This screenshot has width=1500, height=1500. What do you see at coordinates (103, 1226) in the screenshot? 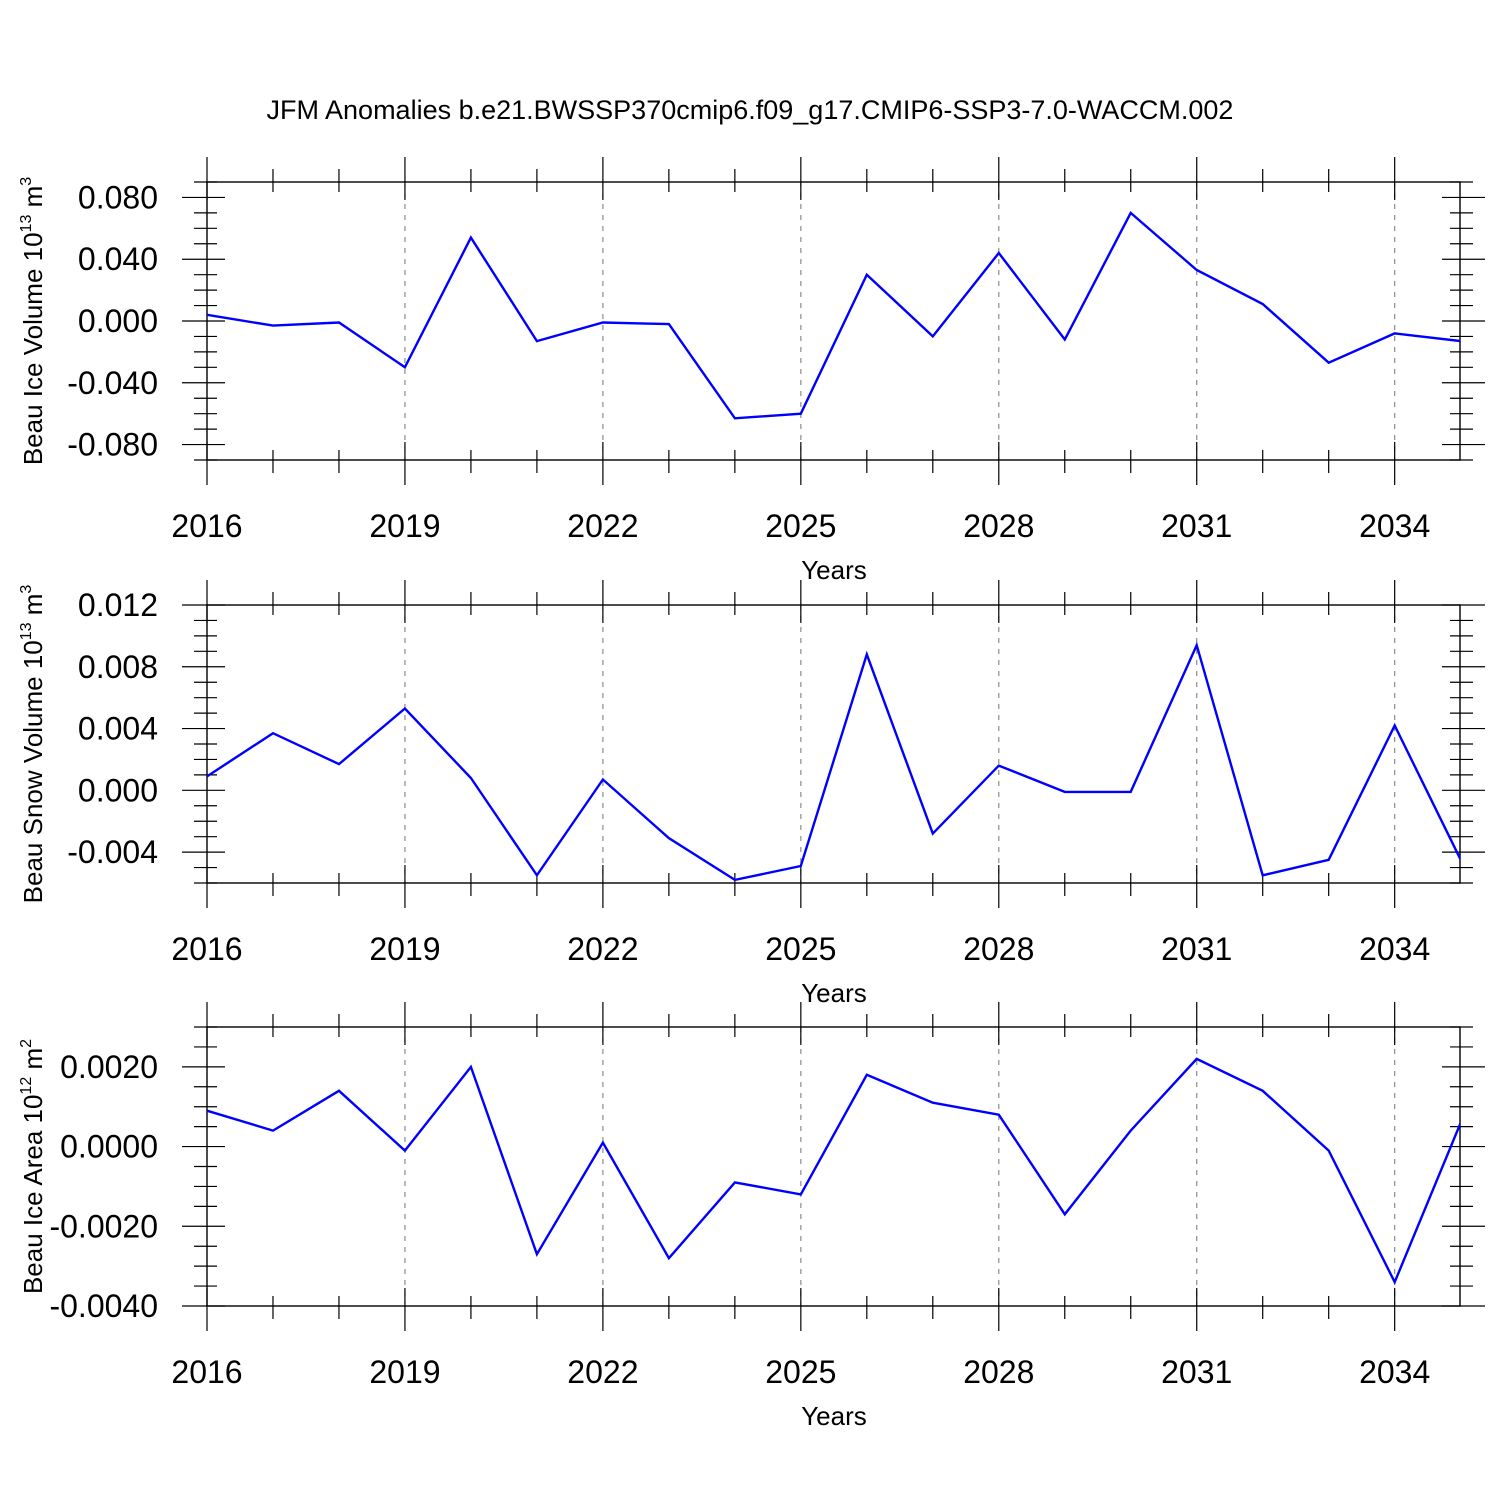
I see `y-tick-label: -0.0020` at bounding box center [103, 1226].